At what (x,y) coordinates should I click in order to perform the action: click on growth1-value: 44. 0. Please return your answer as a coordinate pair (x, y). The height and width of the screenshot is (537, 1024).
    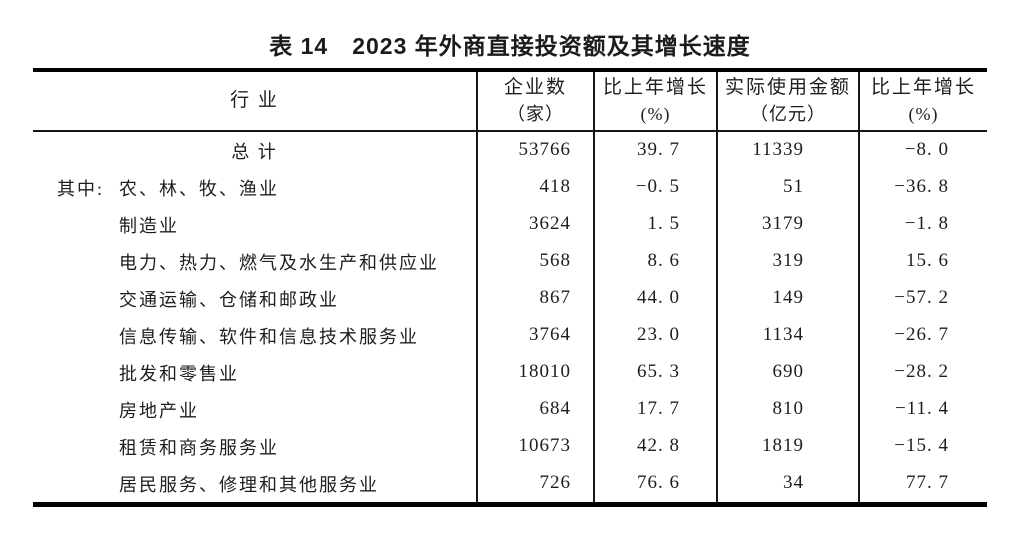
    Looking at the image, I should click on (656, 298).